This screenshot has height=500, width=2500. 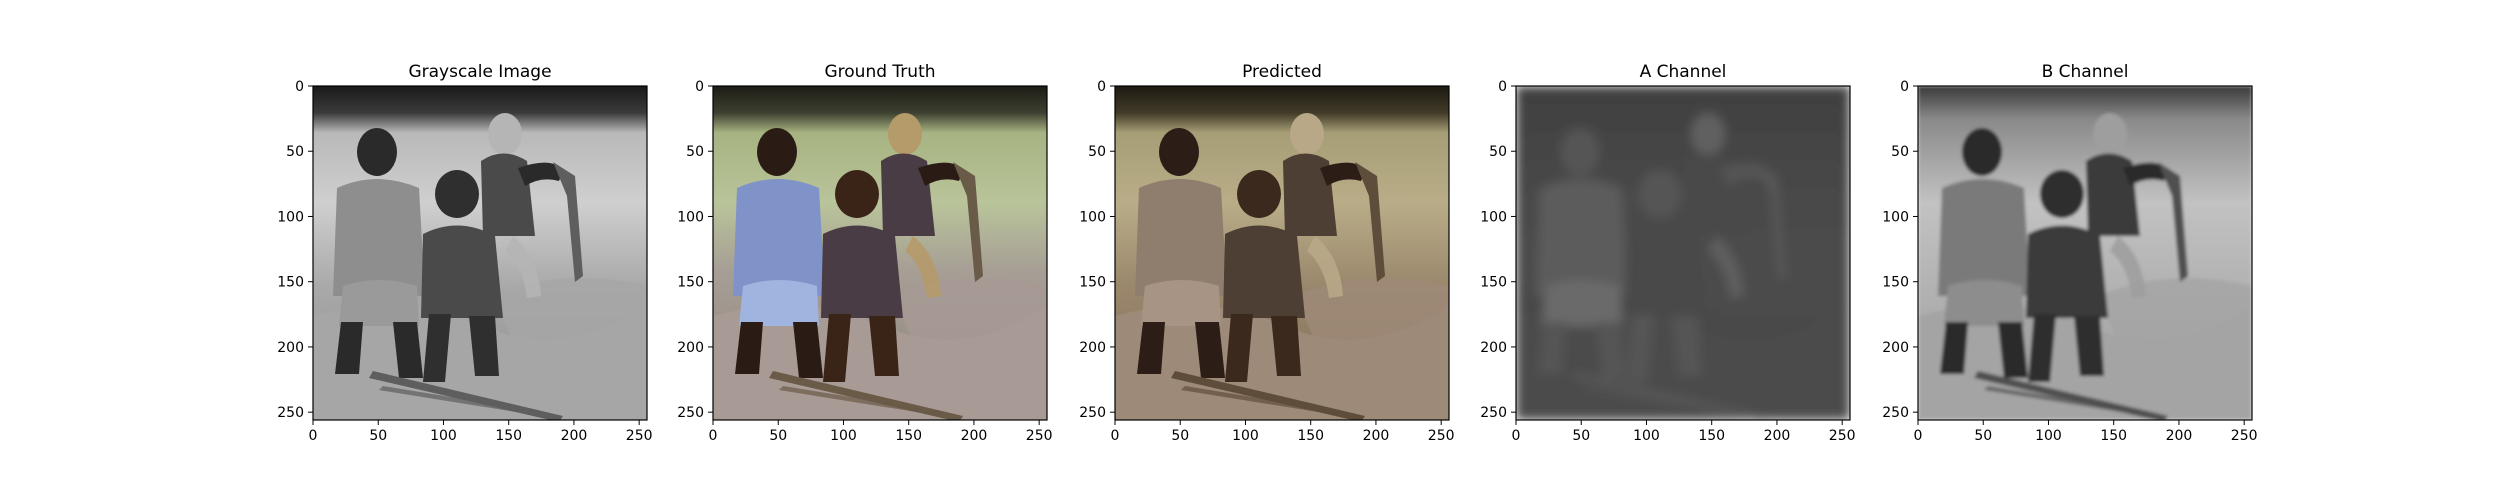 I want to click on panel-title: Predicted, so click(x=1282, y=72).